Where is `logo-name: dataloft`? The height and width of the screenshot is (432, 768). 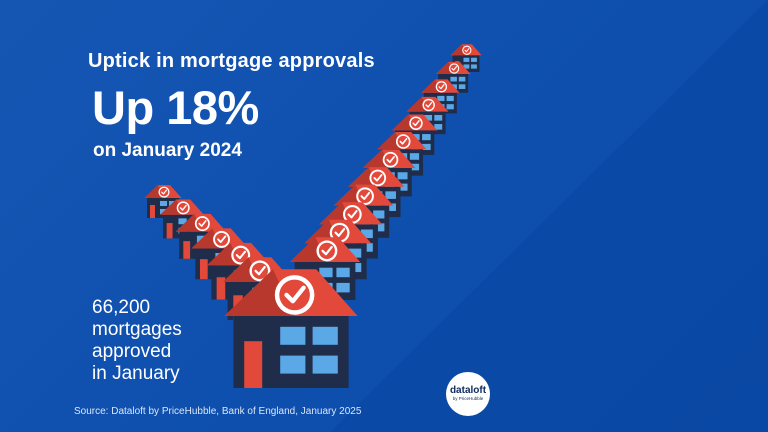 logo-name: dataloft is located at coordinates (468, 390).